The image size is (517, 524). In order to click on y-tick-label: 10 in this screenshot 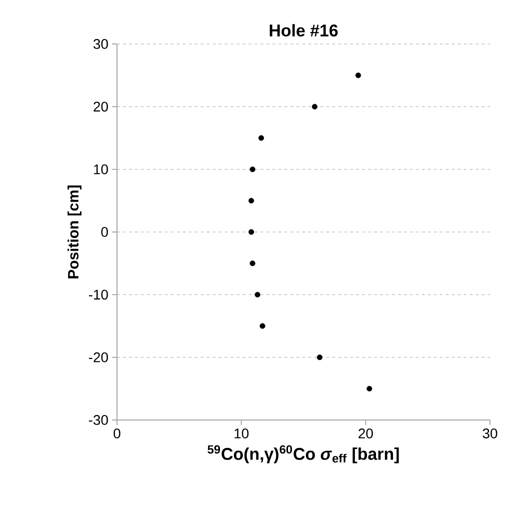, I will do `click(101, 169)`.